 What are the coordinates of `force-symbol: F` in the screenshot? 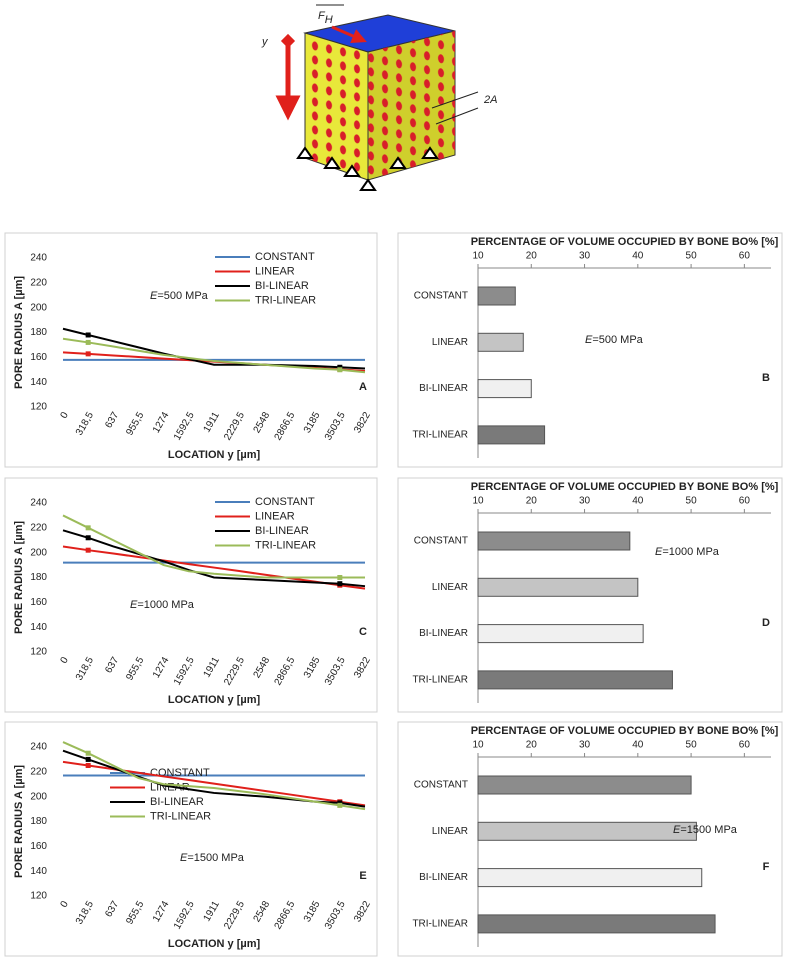 It's located at (322, 16).